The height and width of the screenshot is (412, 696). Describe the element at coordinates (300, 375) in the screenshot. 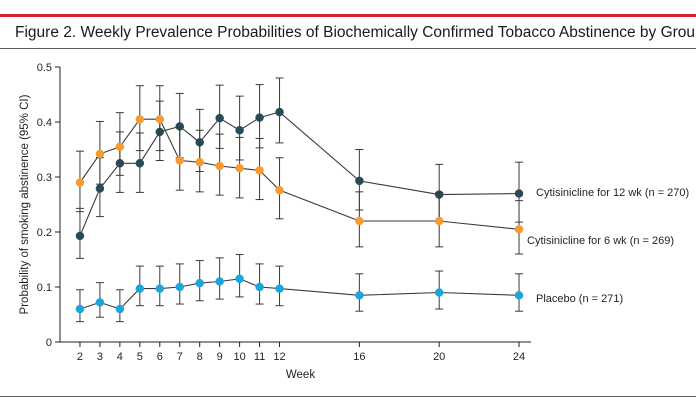

I see `x-axis-title: Week` at that location.